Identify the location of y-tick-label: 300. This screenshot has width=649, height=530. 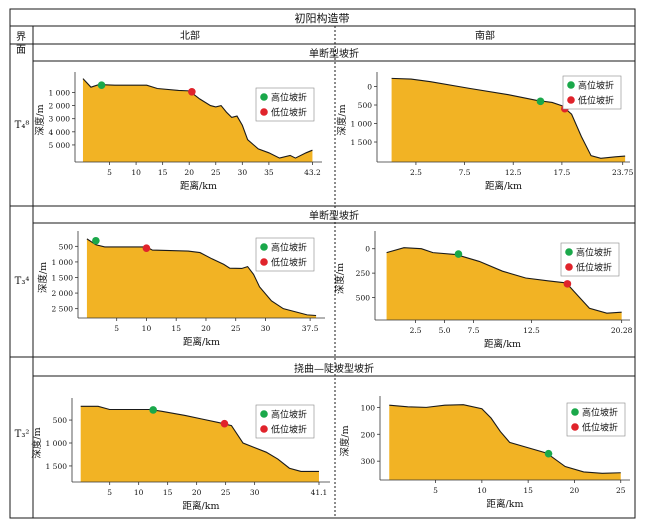
(368, 461).